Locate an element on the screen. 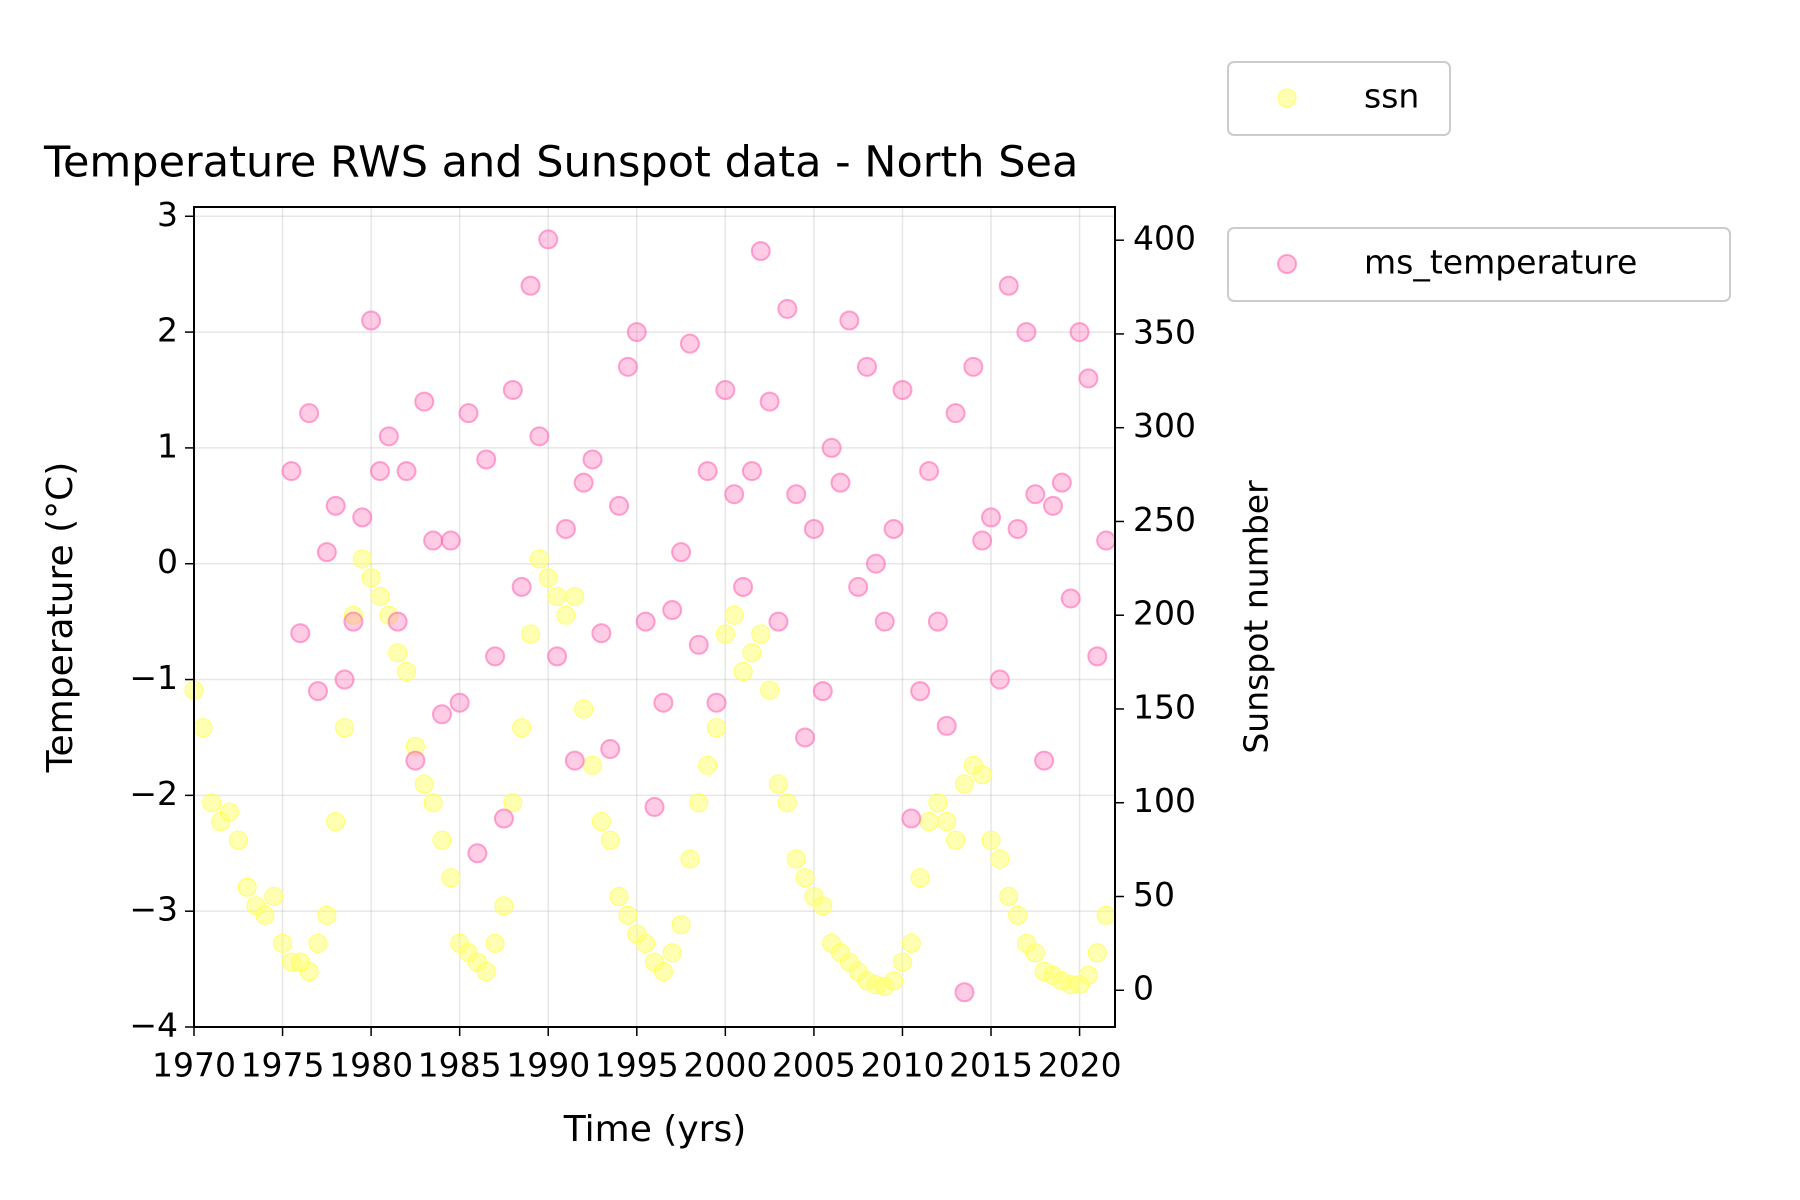  y-tick-label: 3 is located at coordinates (167, 214).